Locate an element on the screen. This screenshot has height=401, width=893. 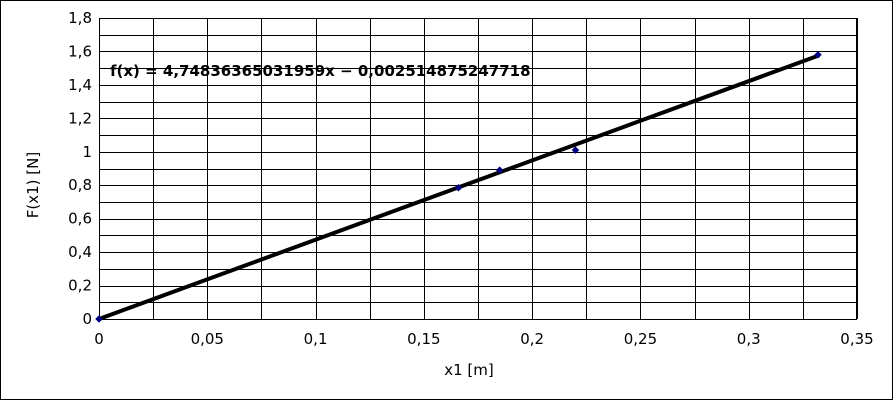
y-tick-label-2: 0,4 is located at coordinates (80, 252).